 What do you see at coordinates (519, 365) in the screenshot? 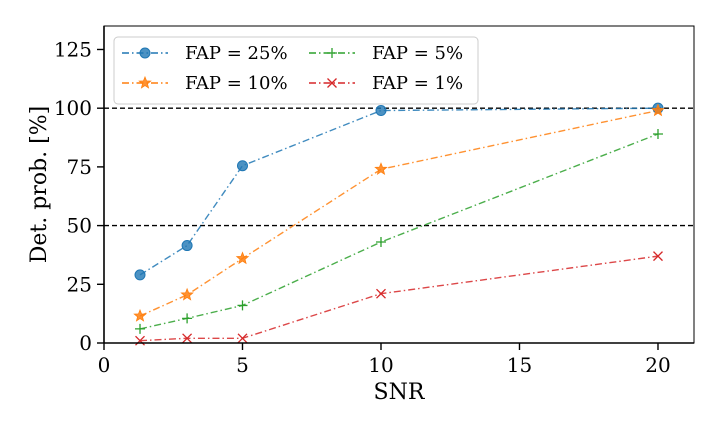
I see `x-tick-label-15: 15` at bounding box center [519, 365].